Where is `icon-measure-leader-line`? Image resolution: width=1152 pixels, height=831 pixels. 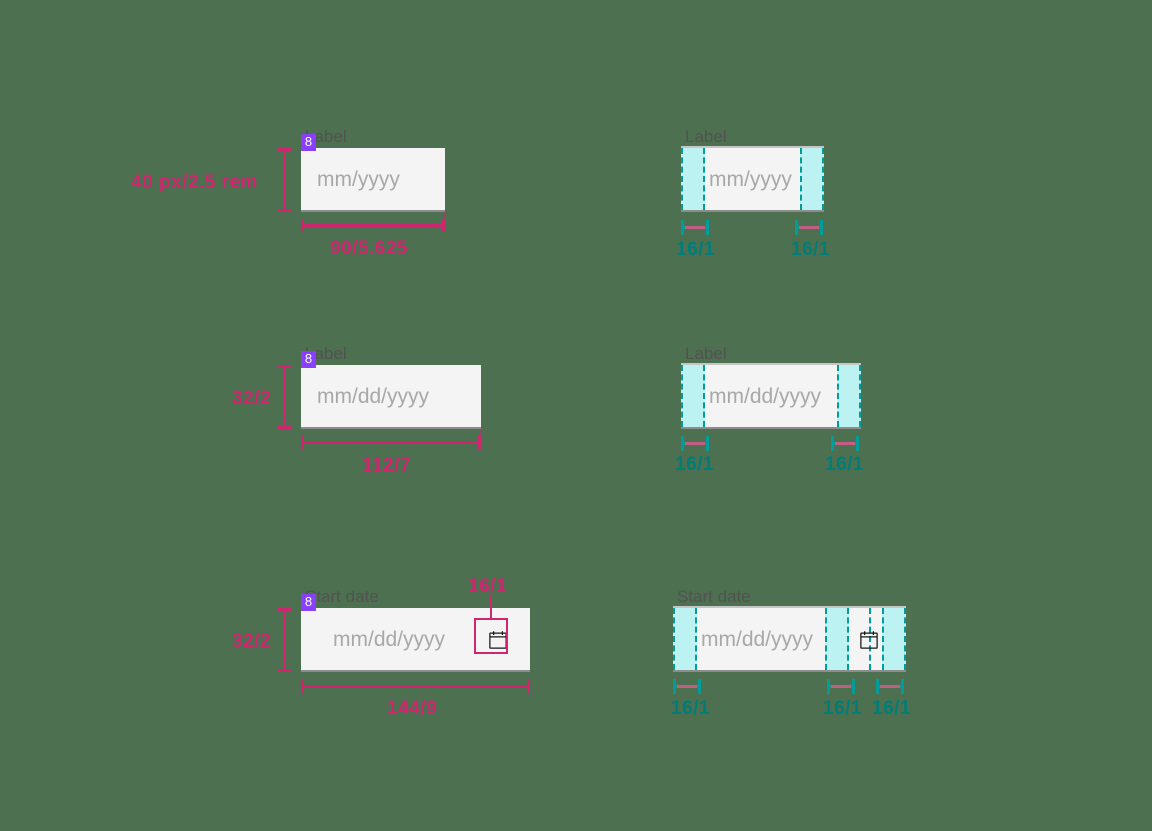 icon-measure-leader-line is located at coordinates (491, 608).